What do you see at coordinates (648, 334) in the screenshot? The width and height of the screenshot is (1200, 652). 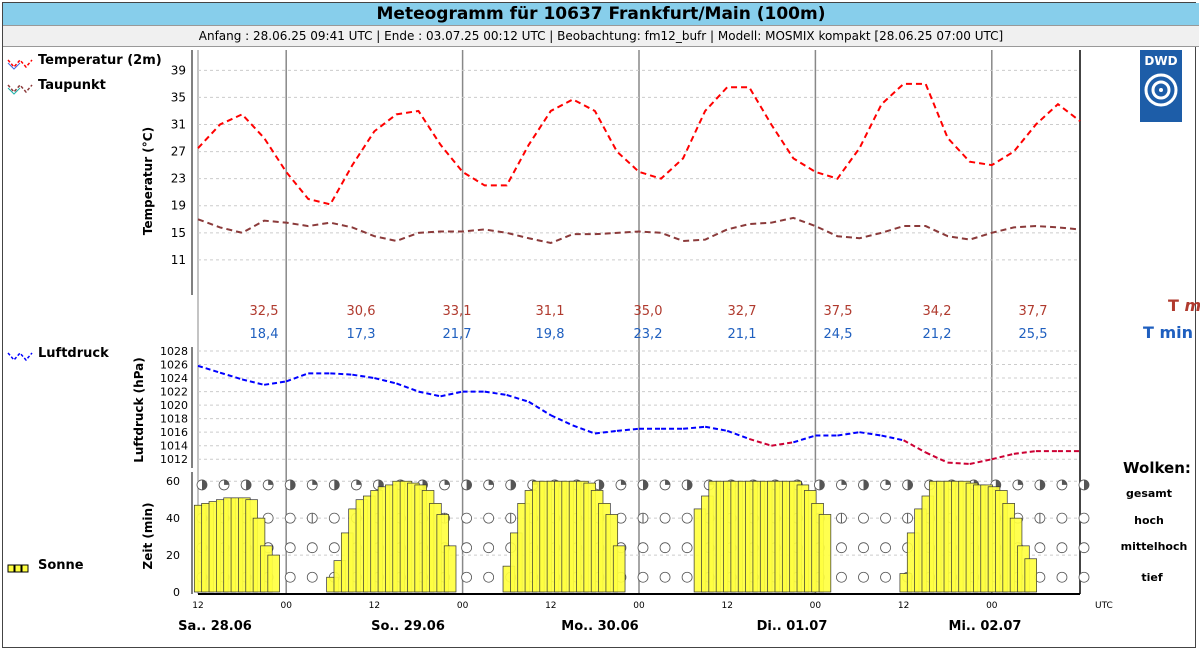 I see `tmin-value: 23,2` at bounding box center [648, 334].